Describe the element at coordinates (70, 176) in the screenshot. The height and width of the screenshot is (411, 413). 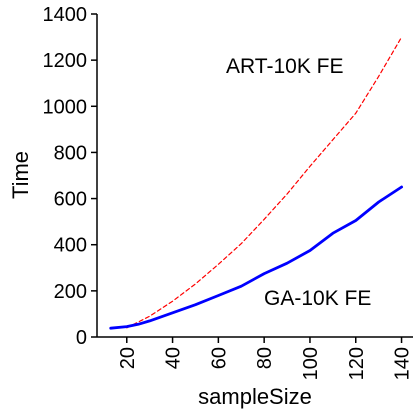
I see `y-ticks: 0 200 400 600 800 1000 1200 1400` at that location.